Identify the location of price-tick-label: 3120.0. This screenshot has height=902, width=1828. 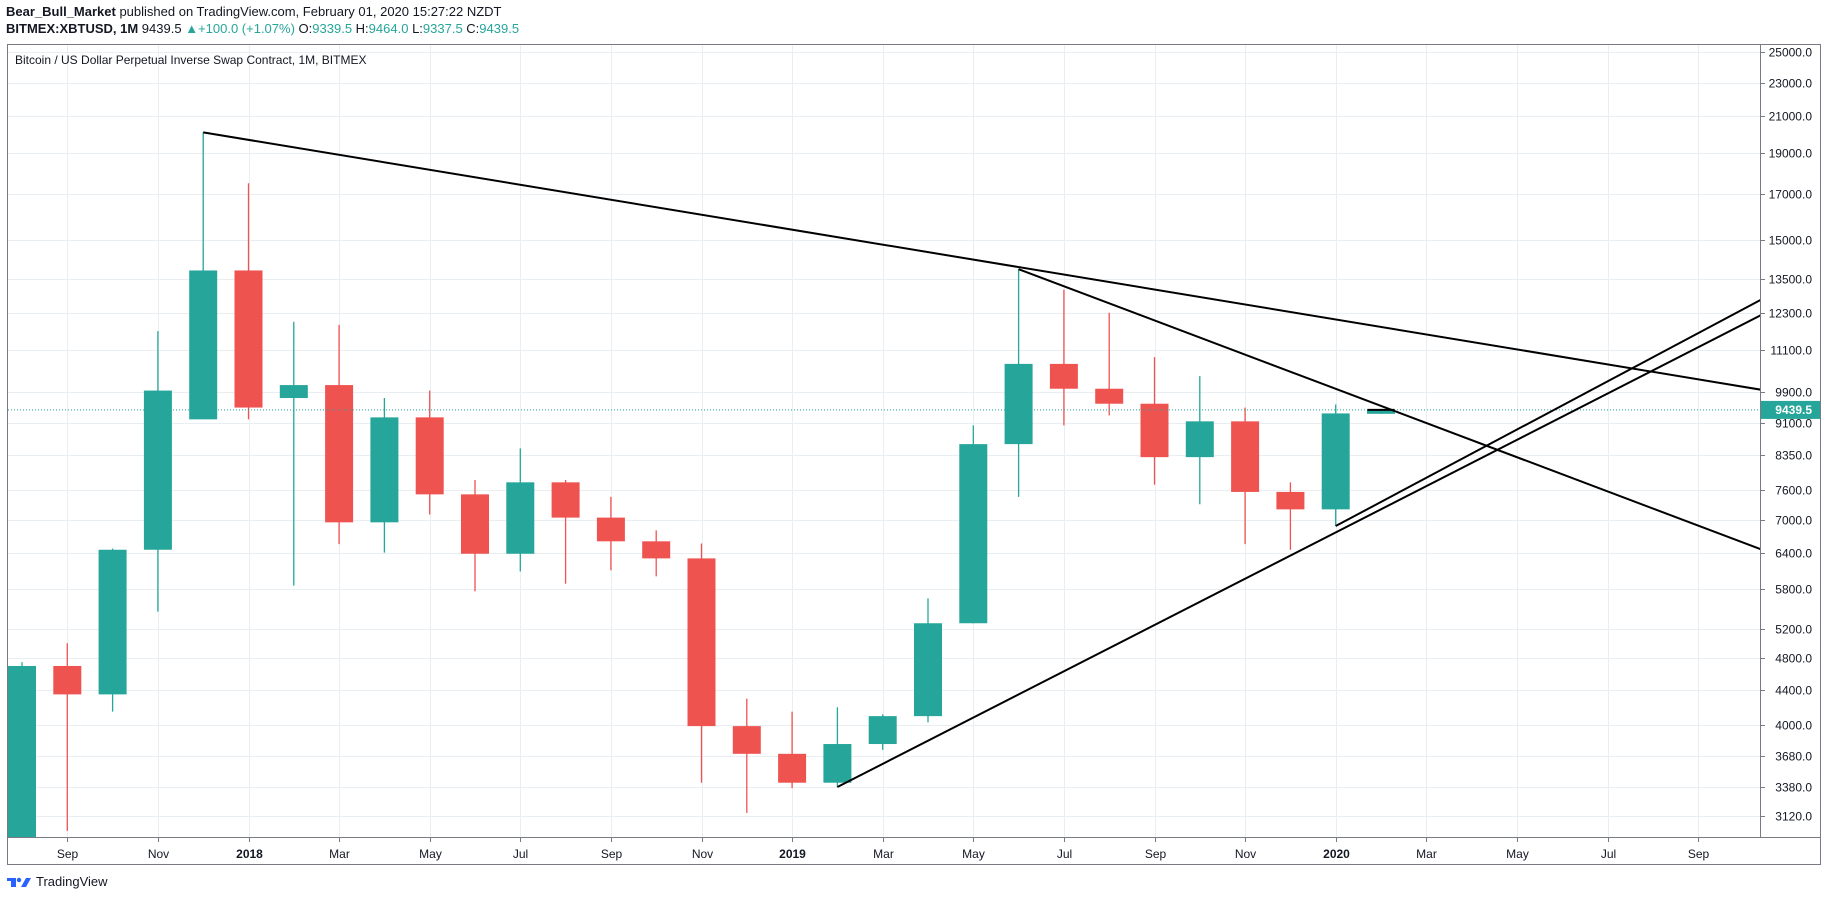
(1793, 817).